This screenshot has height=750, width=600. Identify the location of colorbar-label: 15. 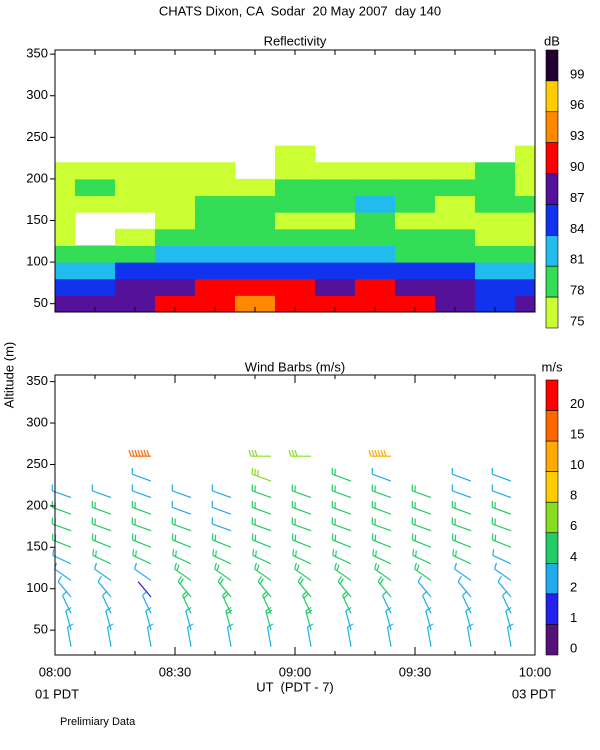
(577, 434).